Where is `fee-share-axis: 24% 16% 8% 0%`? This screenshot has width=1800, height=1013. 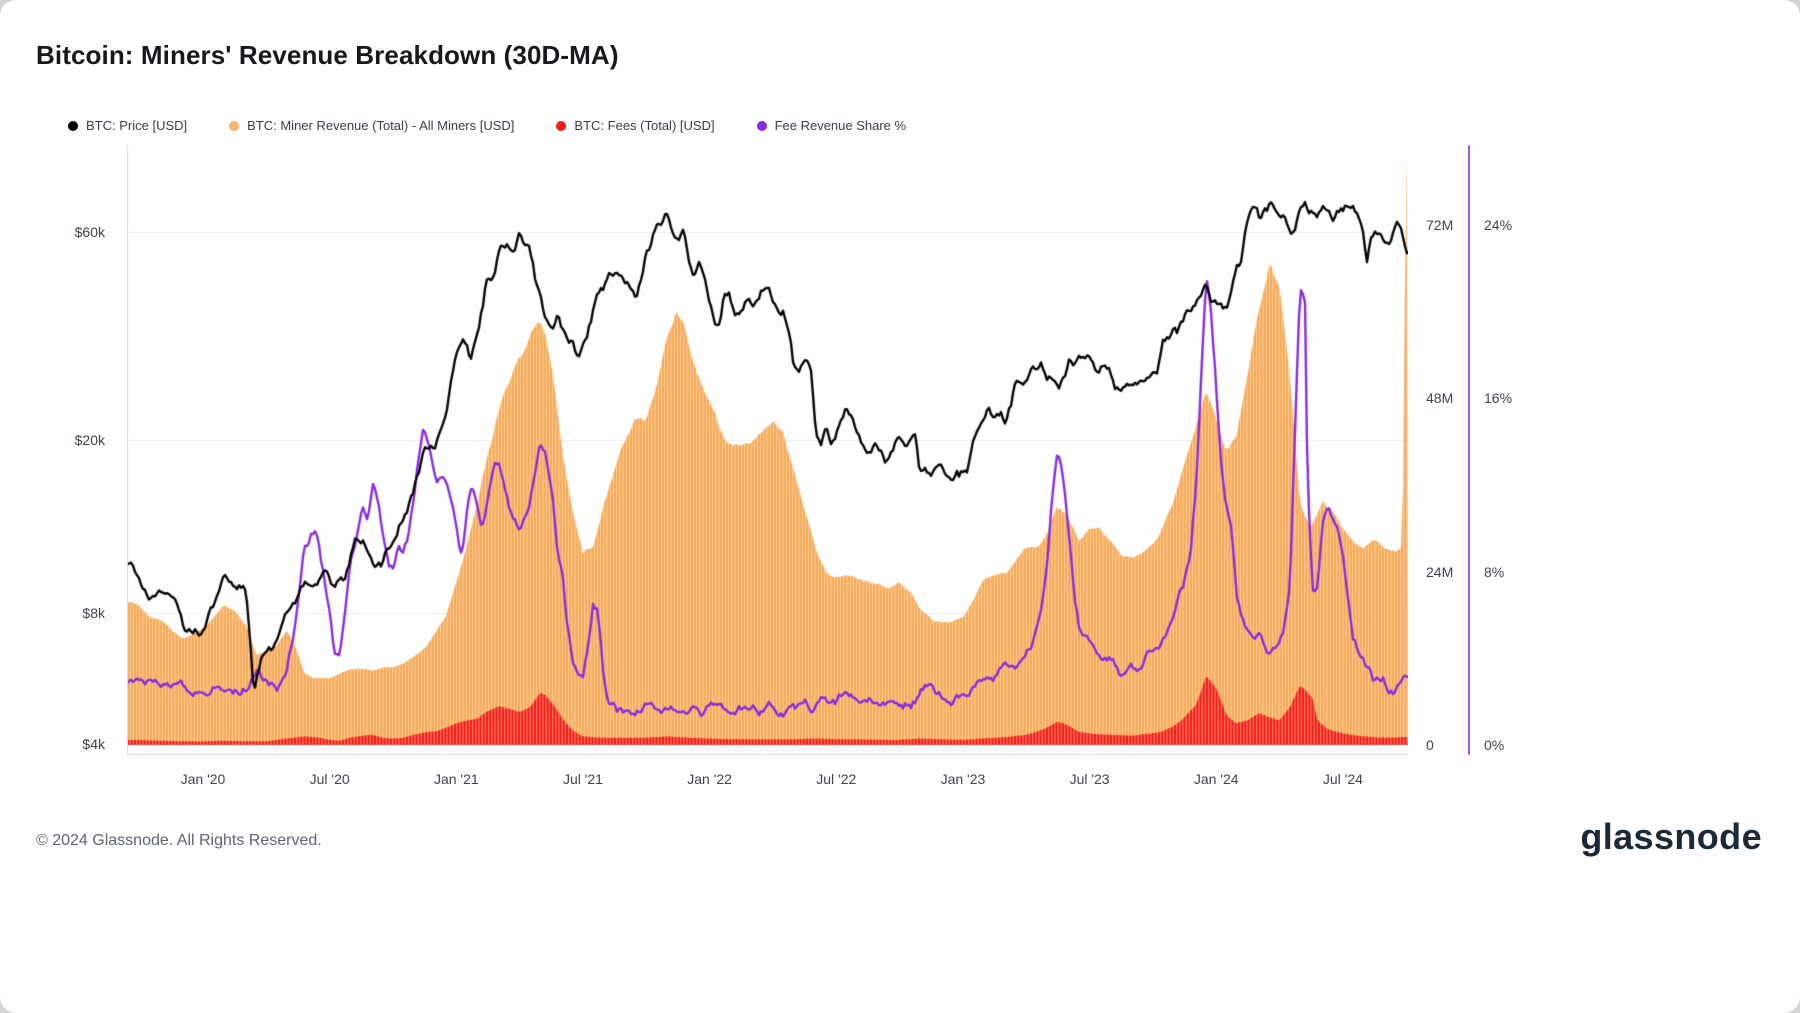
fee-share-axis: 24% 16% 8% 0% is located at coordinates (1507, 506).